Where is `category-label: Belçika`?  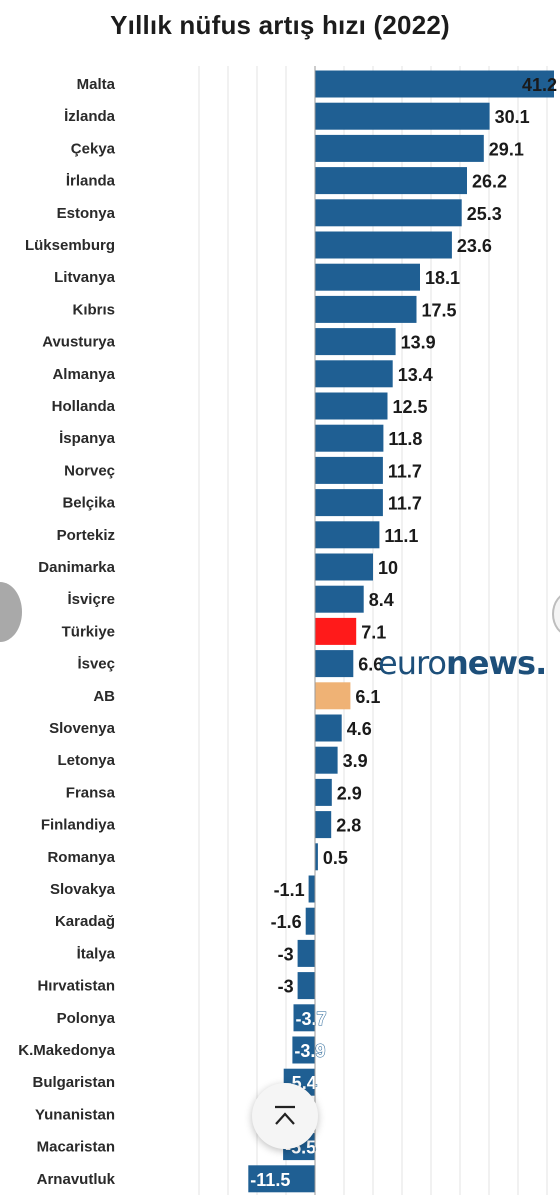
category-label: Belçika is located at coordinates (88, 503).